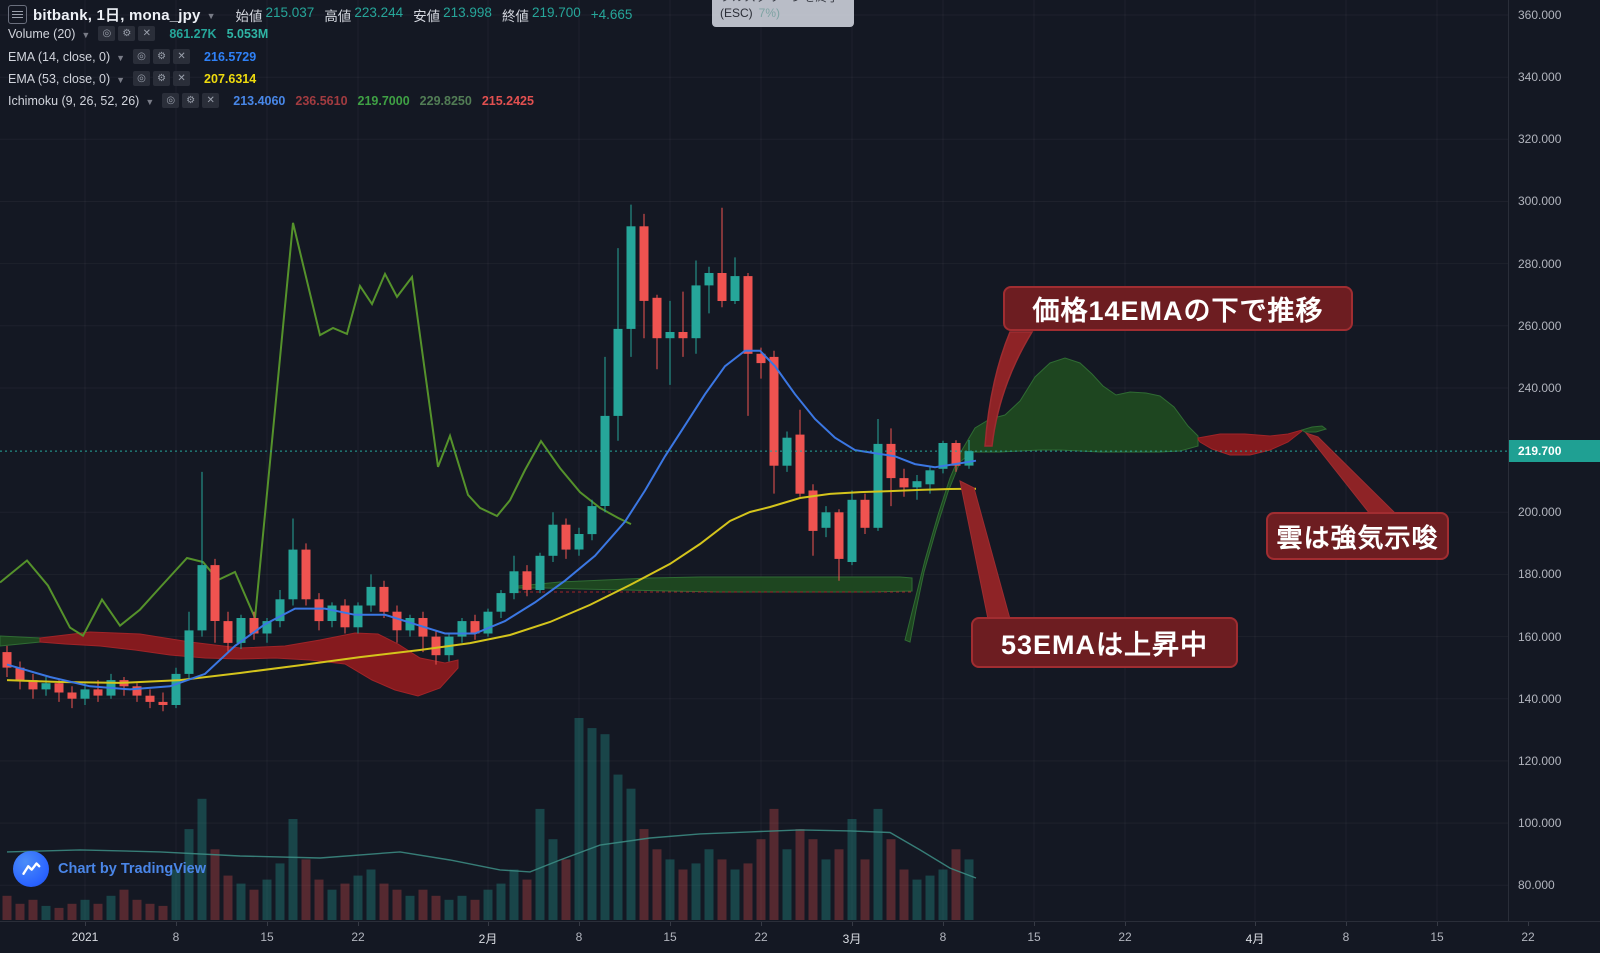  Describe the element at coordinates (783, 13) in the screenshot. I see `fullscreen-tooltip: フルスクリーンを終了 (ESC) 7%)` at that location.